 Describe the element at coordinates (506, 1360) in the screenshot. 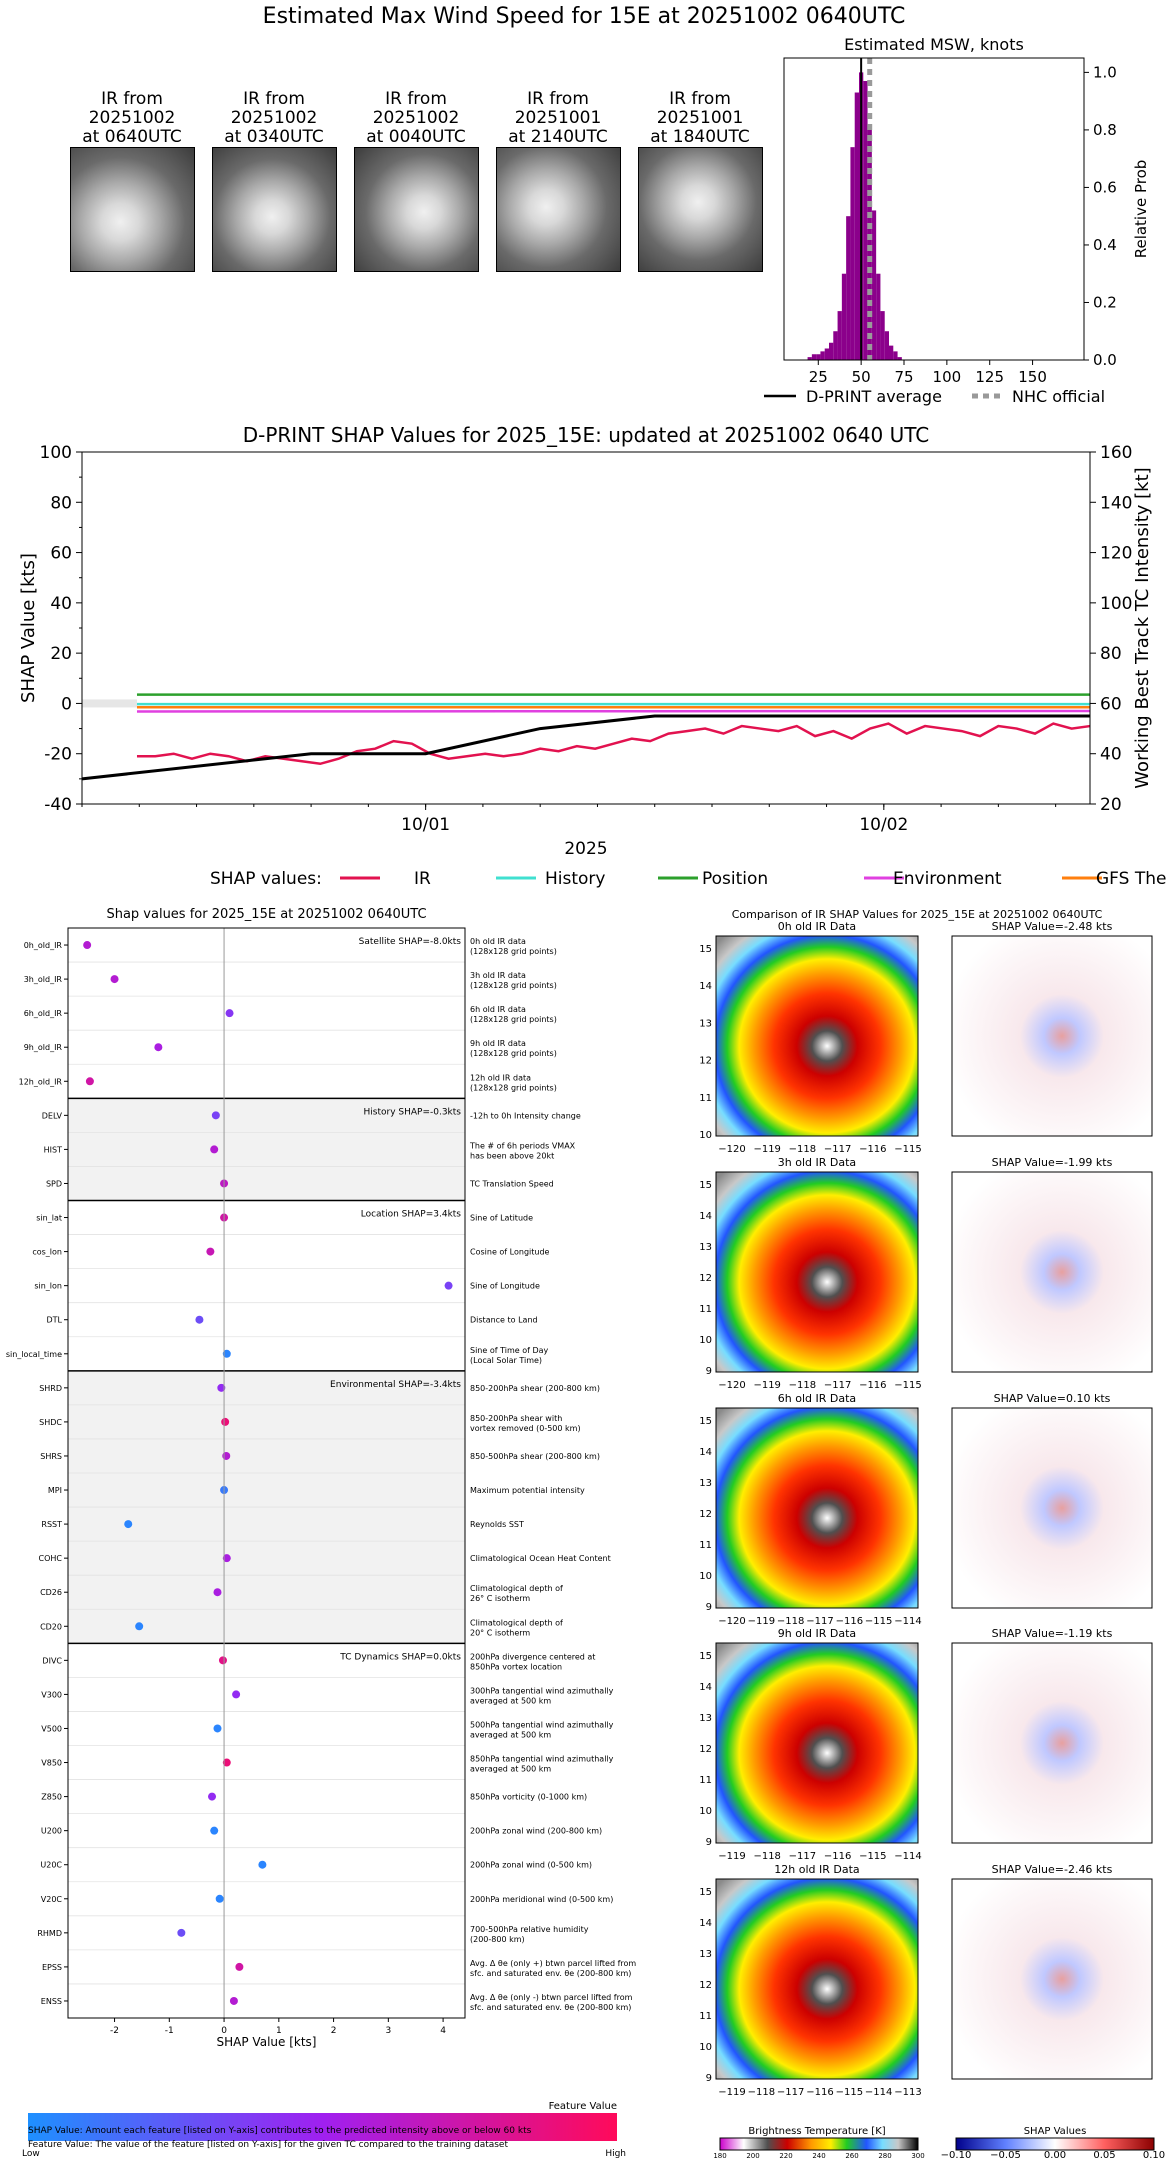

I see `feature-description: (Local Solar Time)` at that location.